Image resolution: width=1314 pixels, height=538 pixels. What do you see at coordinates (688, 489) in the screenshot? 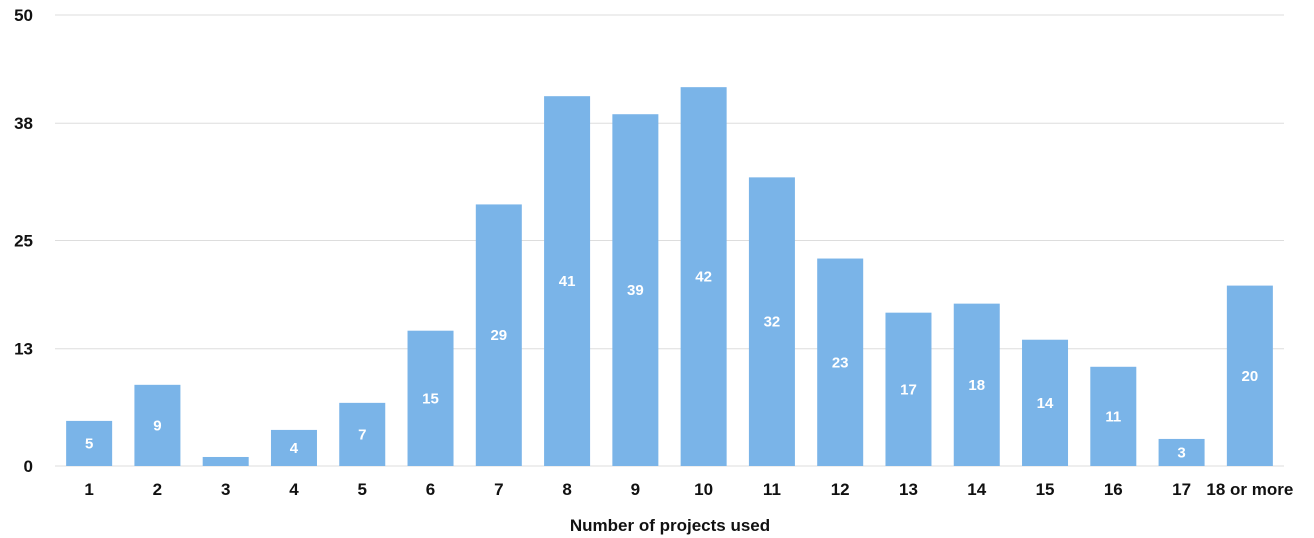
I see `x-axis-ticks: 1 2 3 4 5 6 7 8 9 10 11 12 13 14 15 16 17 18 or more` at bounding box center [688, 489].